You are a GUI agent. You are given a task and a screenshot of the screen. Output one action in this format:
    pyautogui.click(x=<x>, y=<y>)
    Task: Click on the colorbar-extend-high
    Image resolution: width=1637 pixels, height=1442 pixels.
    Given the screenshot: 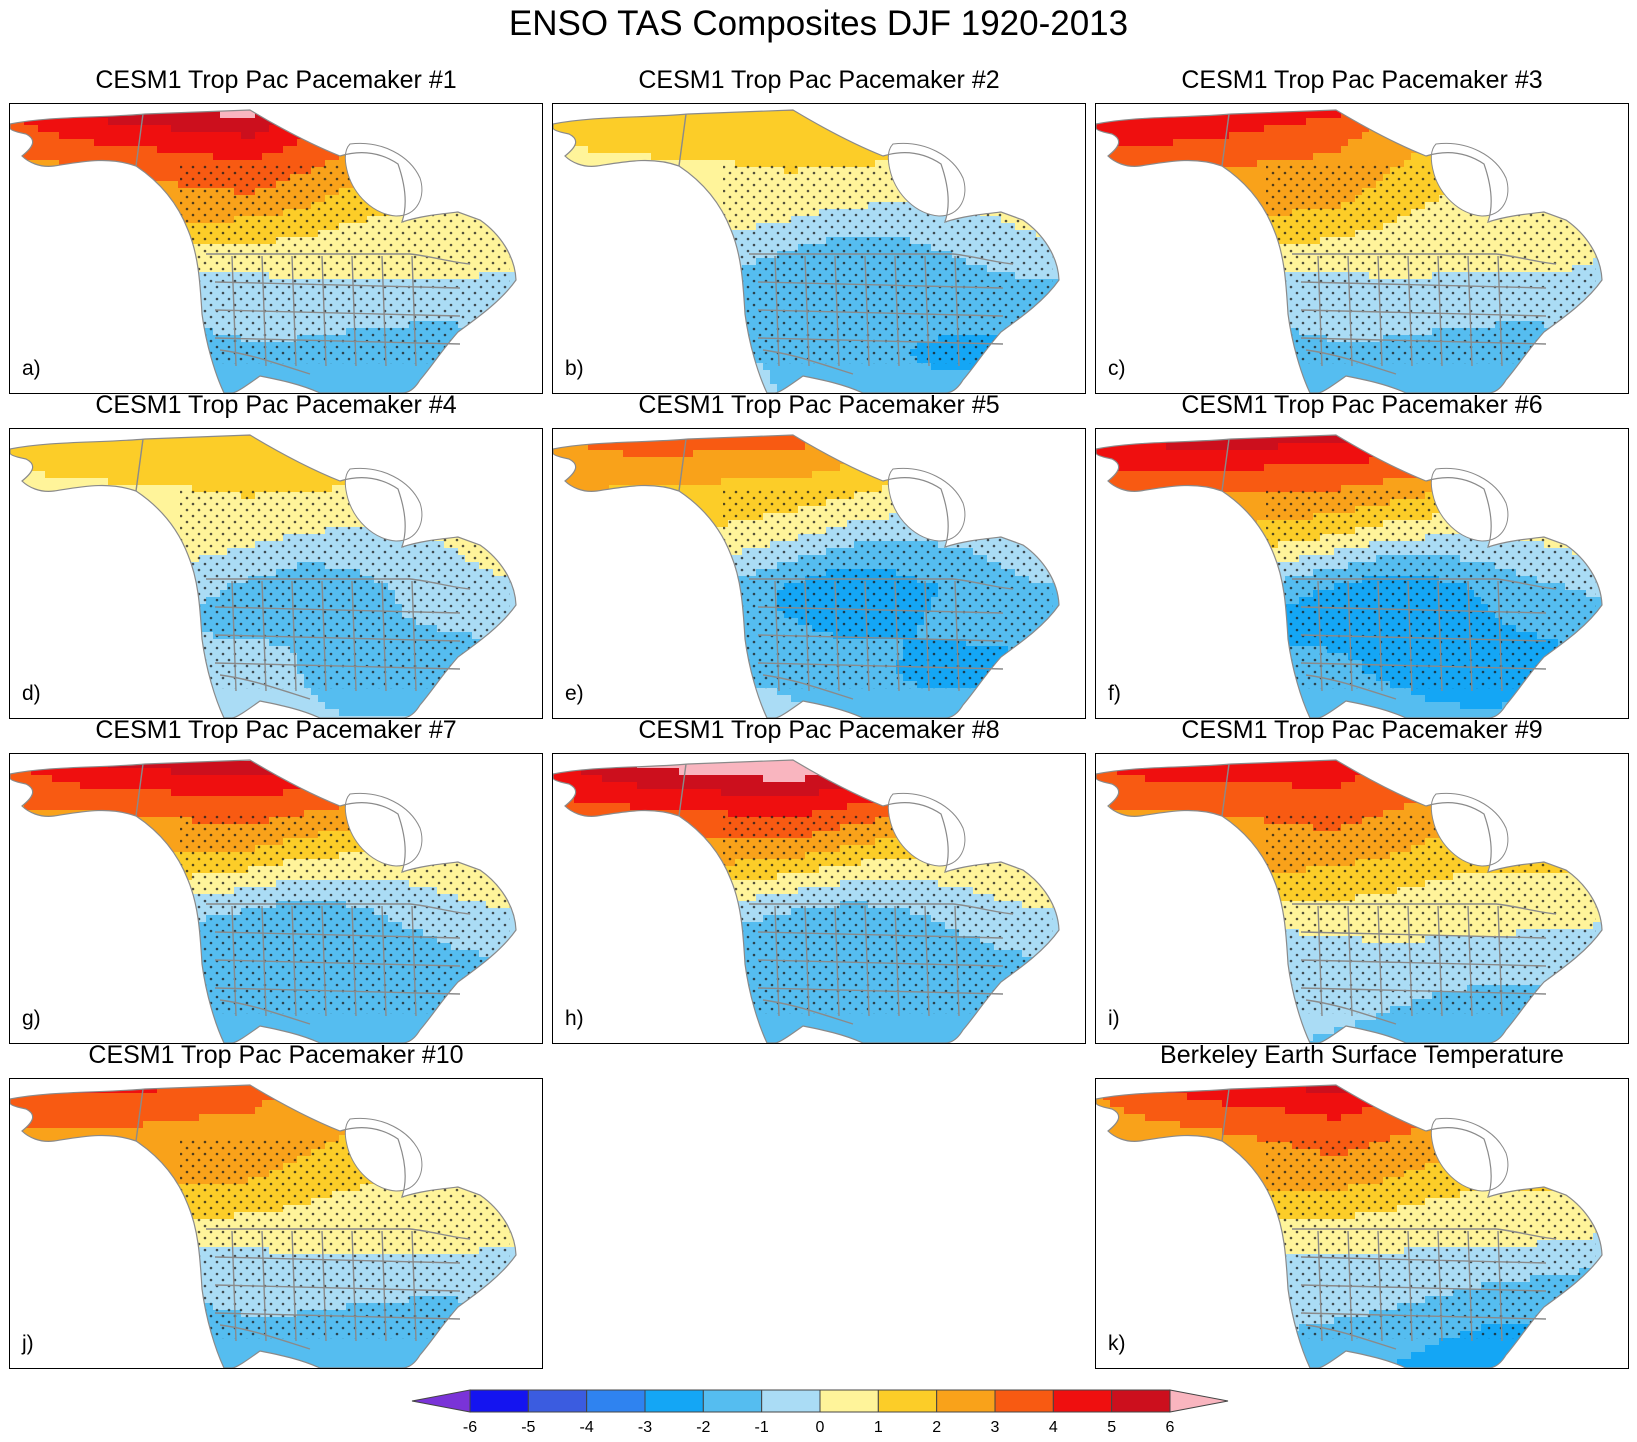 What is the action you would take?
    pyautogui.click(x=1199, y=1401)
    